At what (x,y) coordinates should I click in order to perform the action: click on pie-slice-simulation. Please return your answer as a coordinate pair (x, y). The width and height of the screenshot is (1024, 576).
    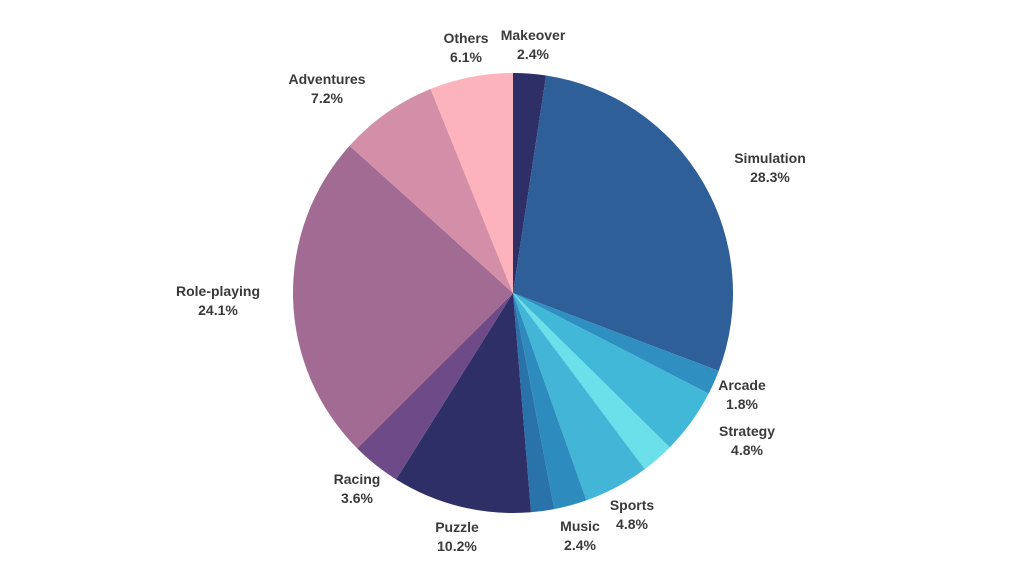
    Looking at the image, I should click on (623, 223).